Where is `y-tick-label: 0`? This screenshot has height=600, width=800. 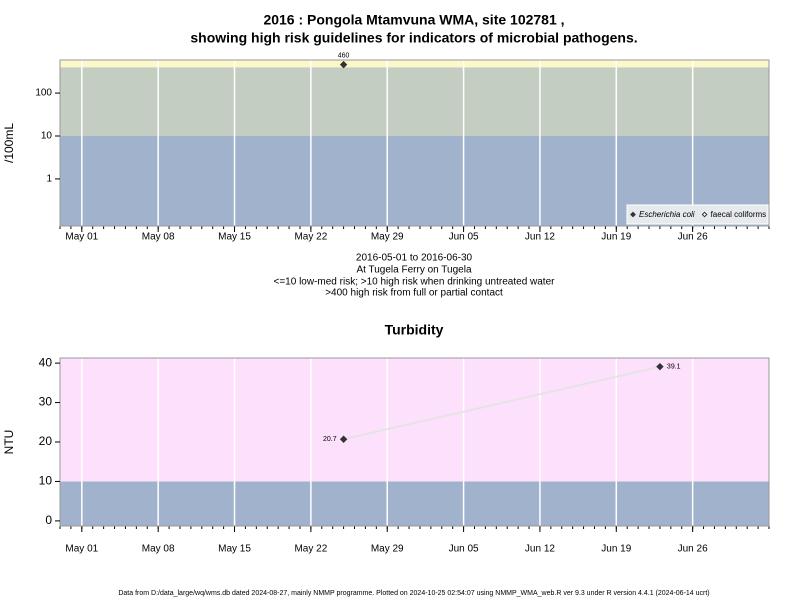 y-tick-label: 0 is located at coordinates (48, 520).